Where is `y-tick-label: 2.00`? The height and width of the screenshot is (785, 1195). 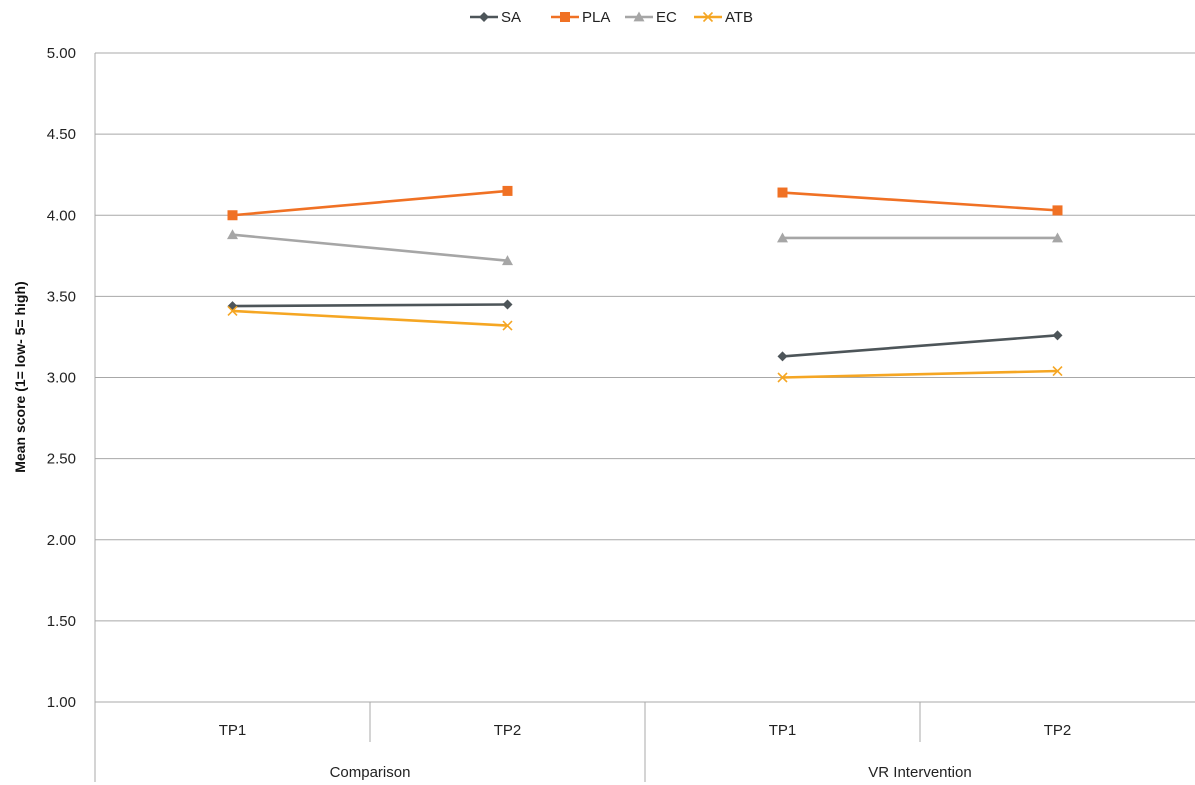
y-tick-label: 2.00 is located at coordinates (61, 540).